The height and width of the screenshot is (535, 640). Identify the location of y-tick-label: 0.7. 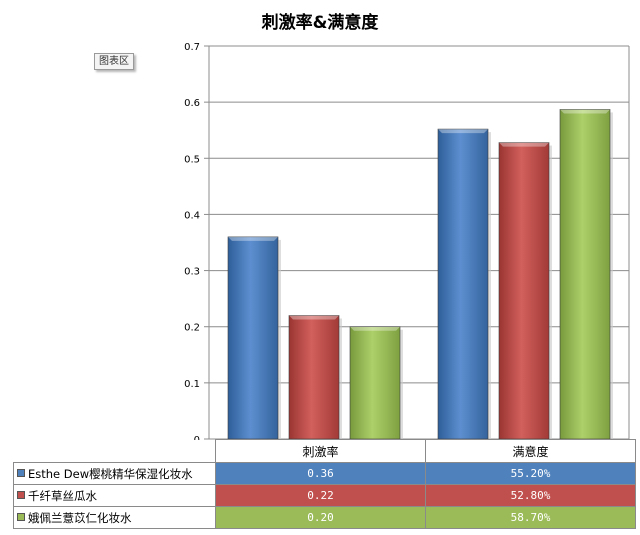
(192, 47).